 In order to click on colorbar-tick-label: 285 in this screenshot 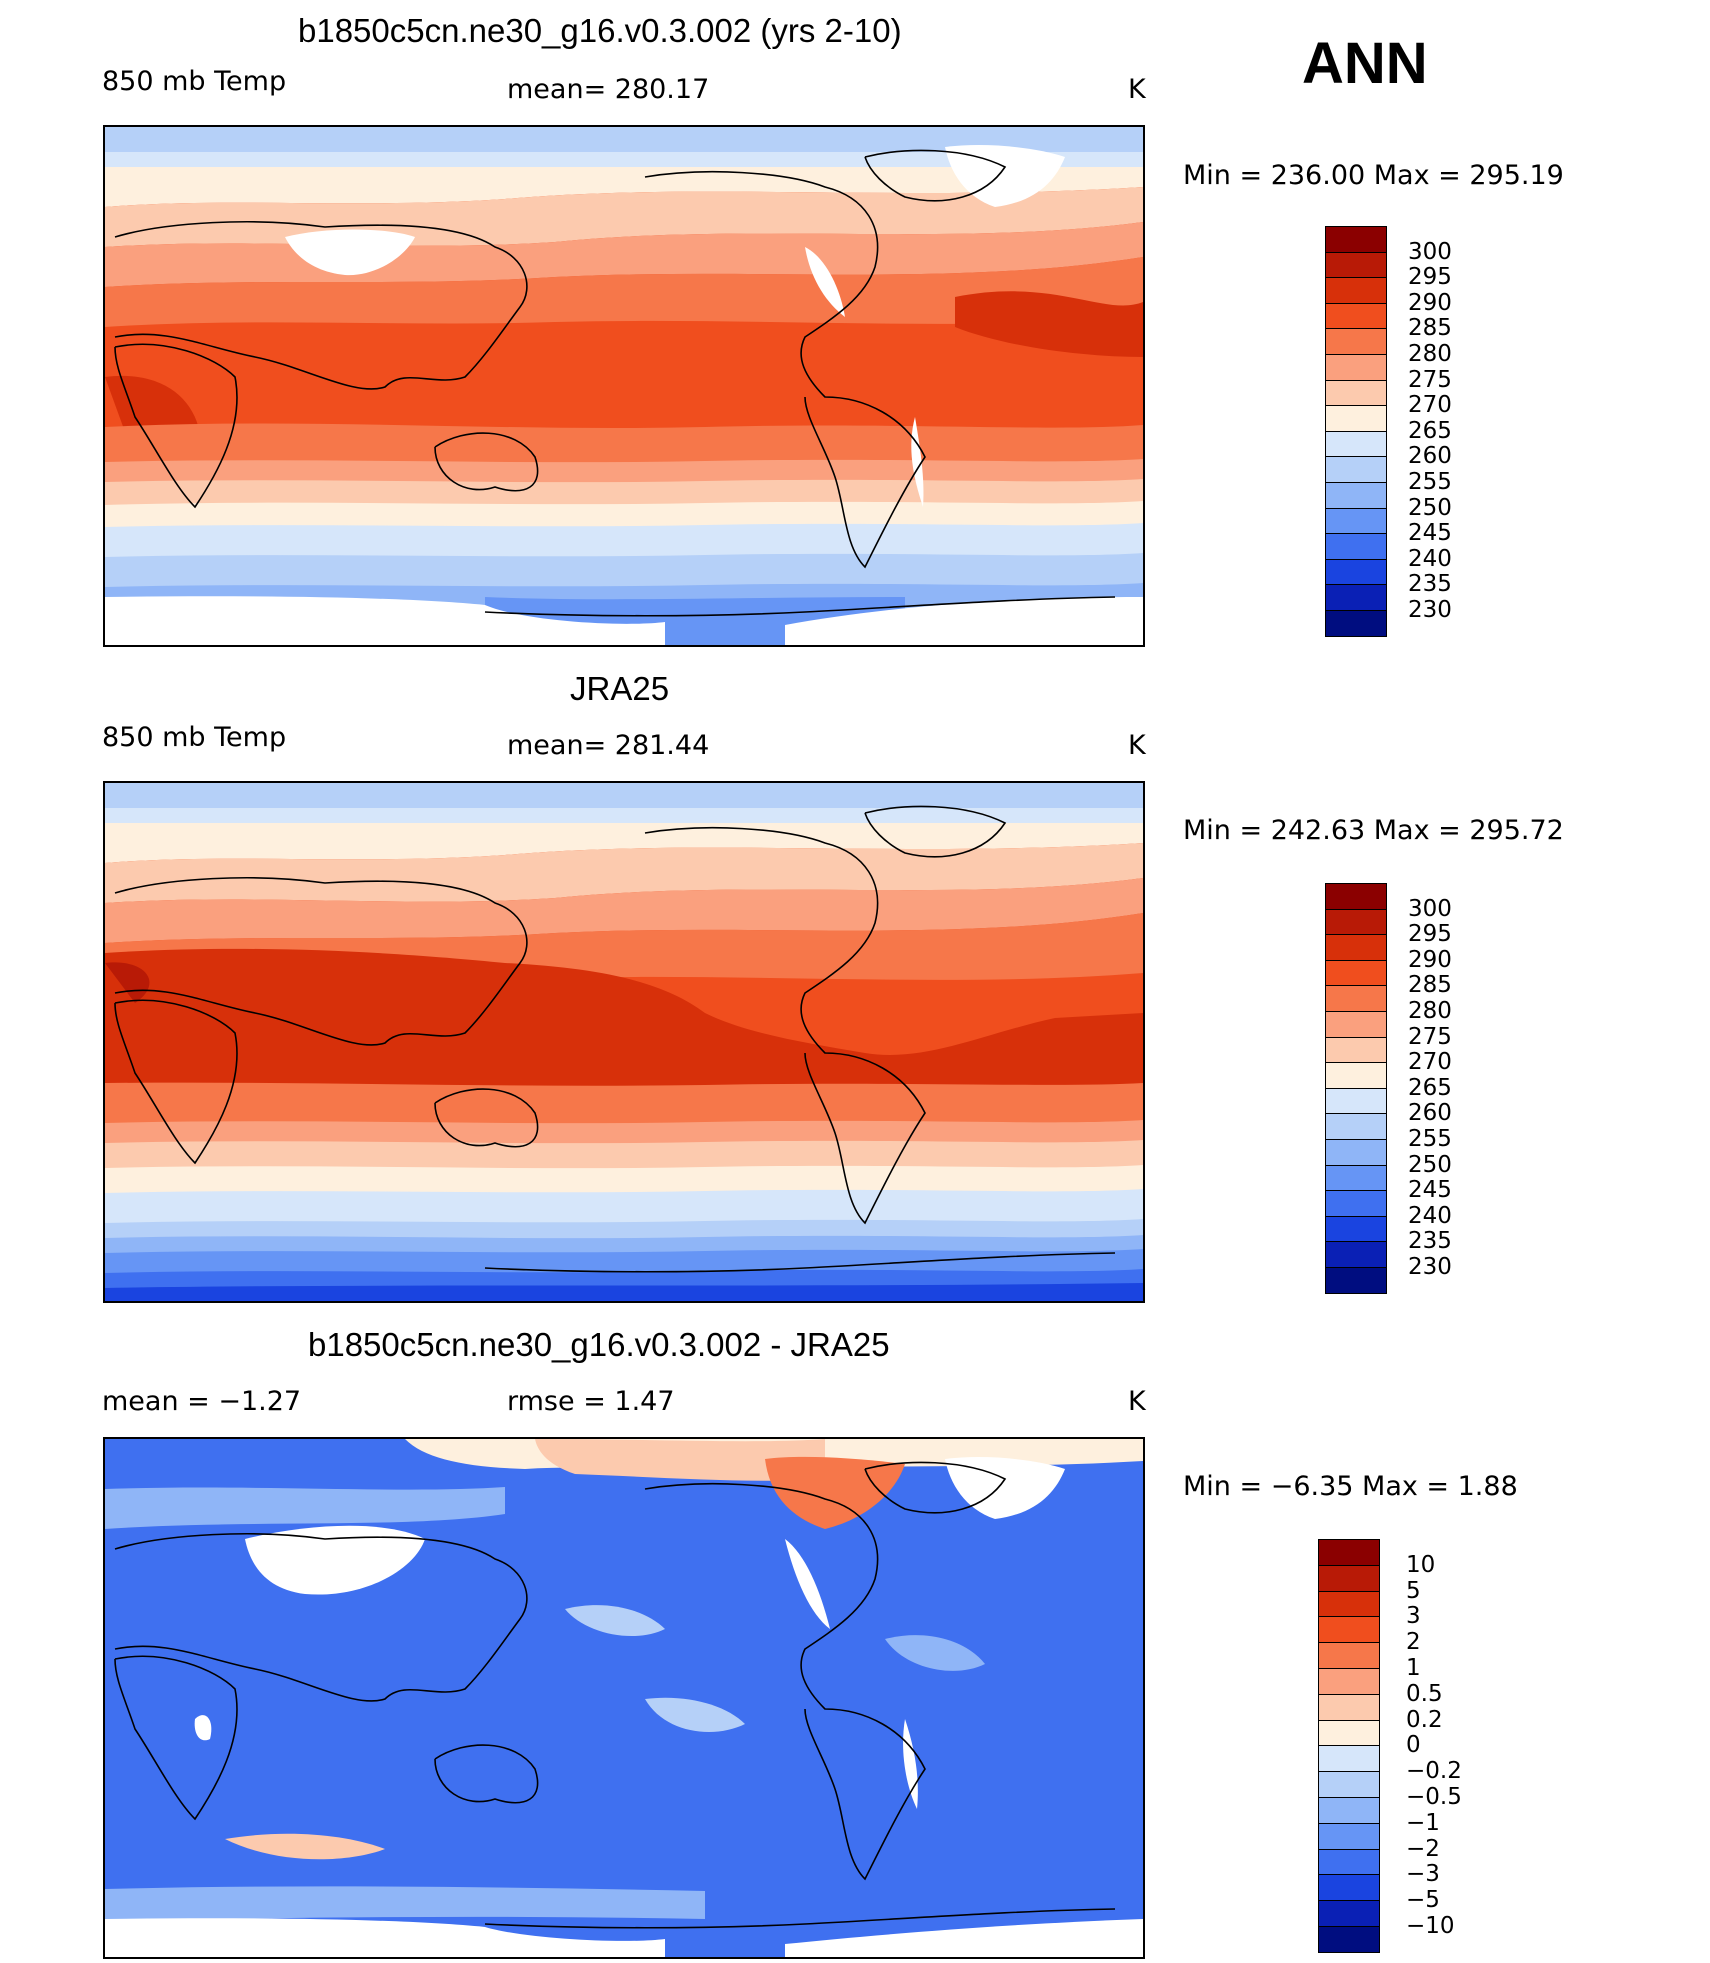, I will do `click(1430, 985)`.